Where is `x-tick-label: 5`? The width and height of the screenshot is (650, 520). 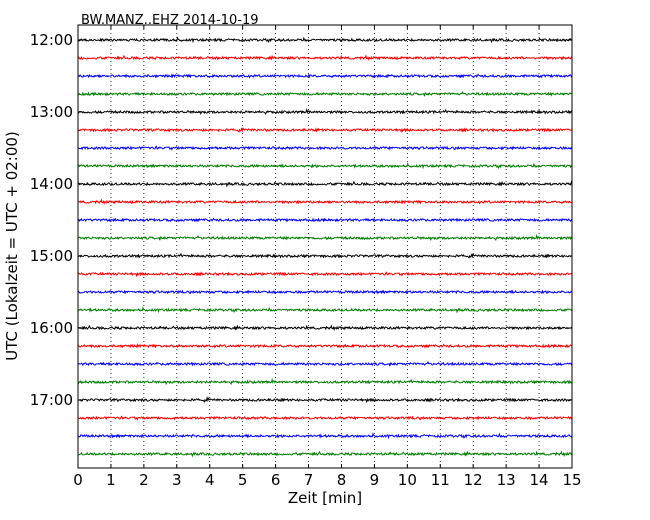
x-tick-label: 5 is located at coordinates (243, 480).